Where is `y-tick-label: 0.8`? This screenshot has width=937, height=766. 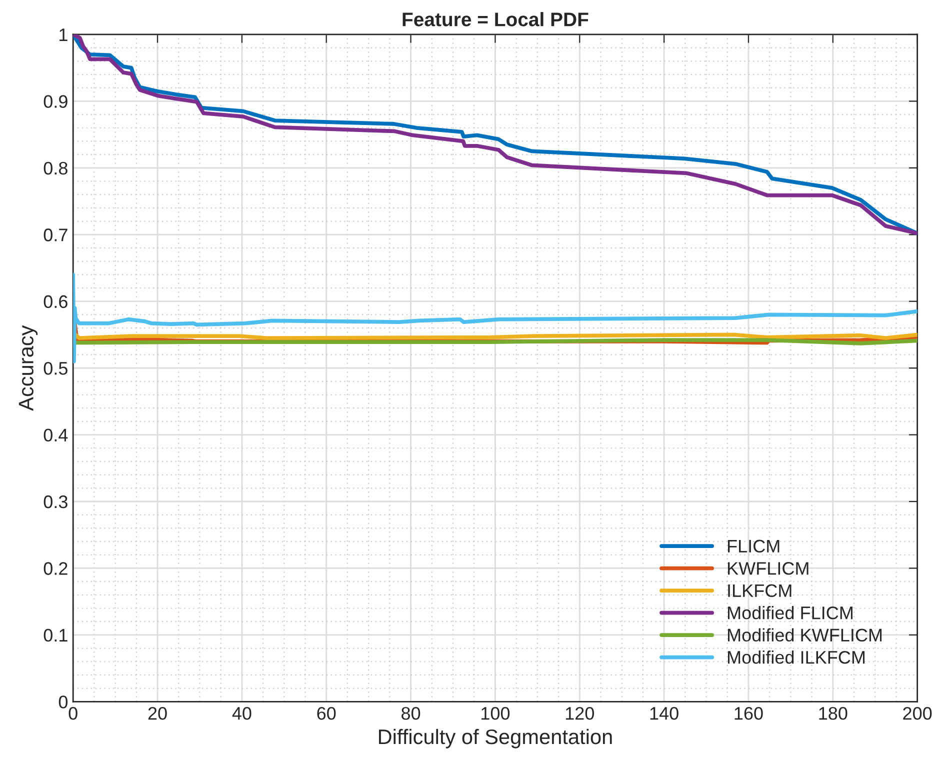
y-tick-label: 0.8 is located at coordinates (56, 168).